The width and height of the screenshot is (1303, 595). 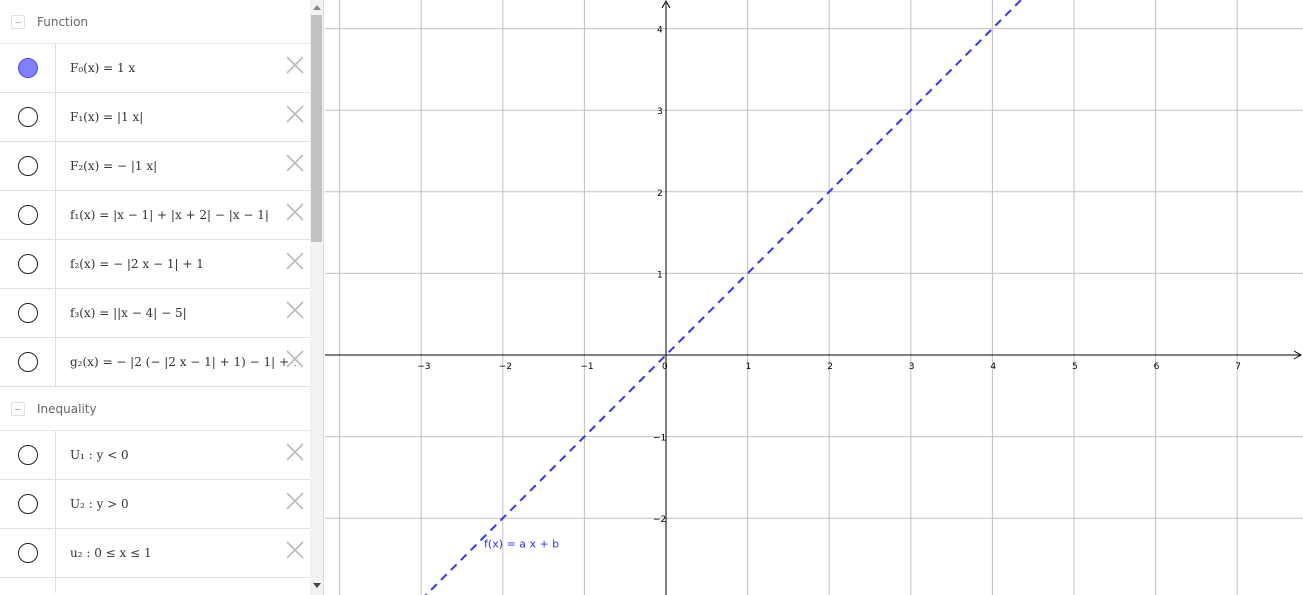 What do you see at coordinates (423, 367) in the screenshot?
I see `x-tick-label: −3` at bounding box center [423, 367].